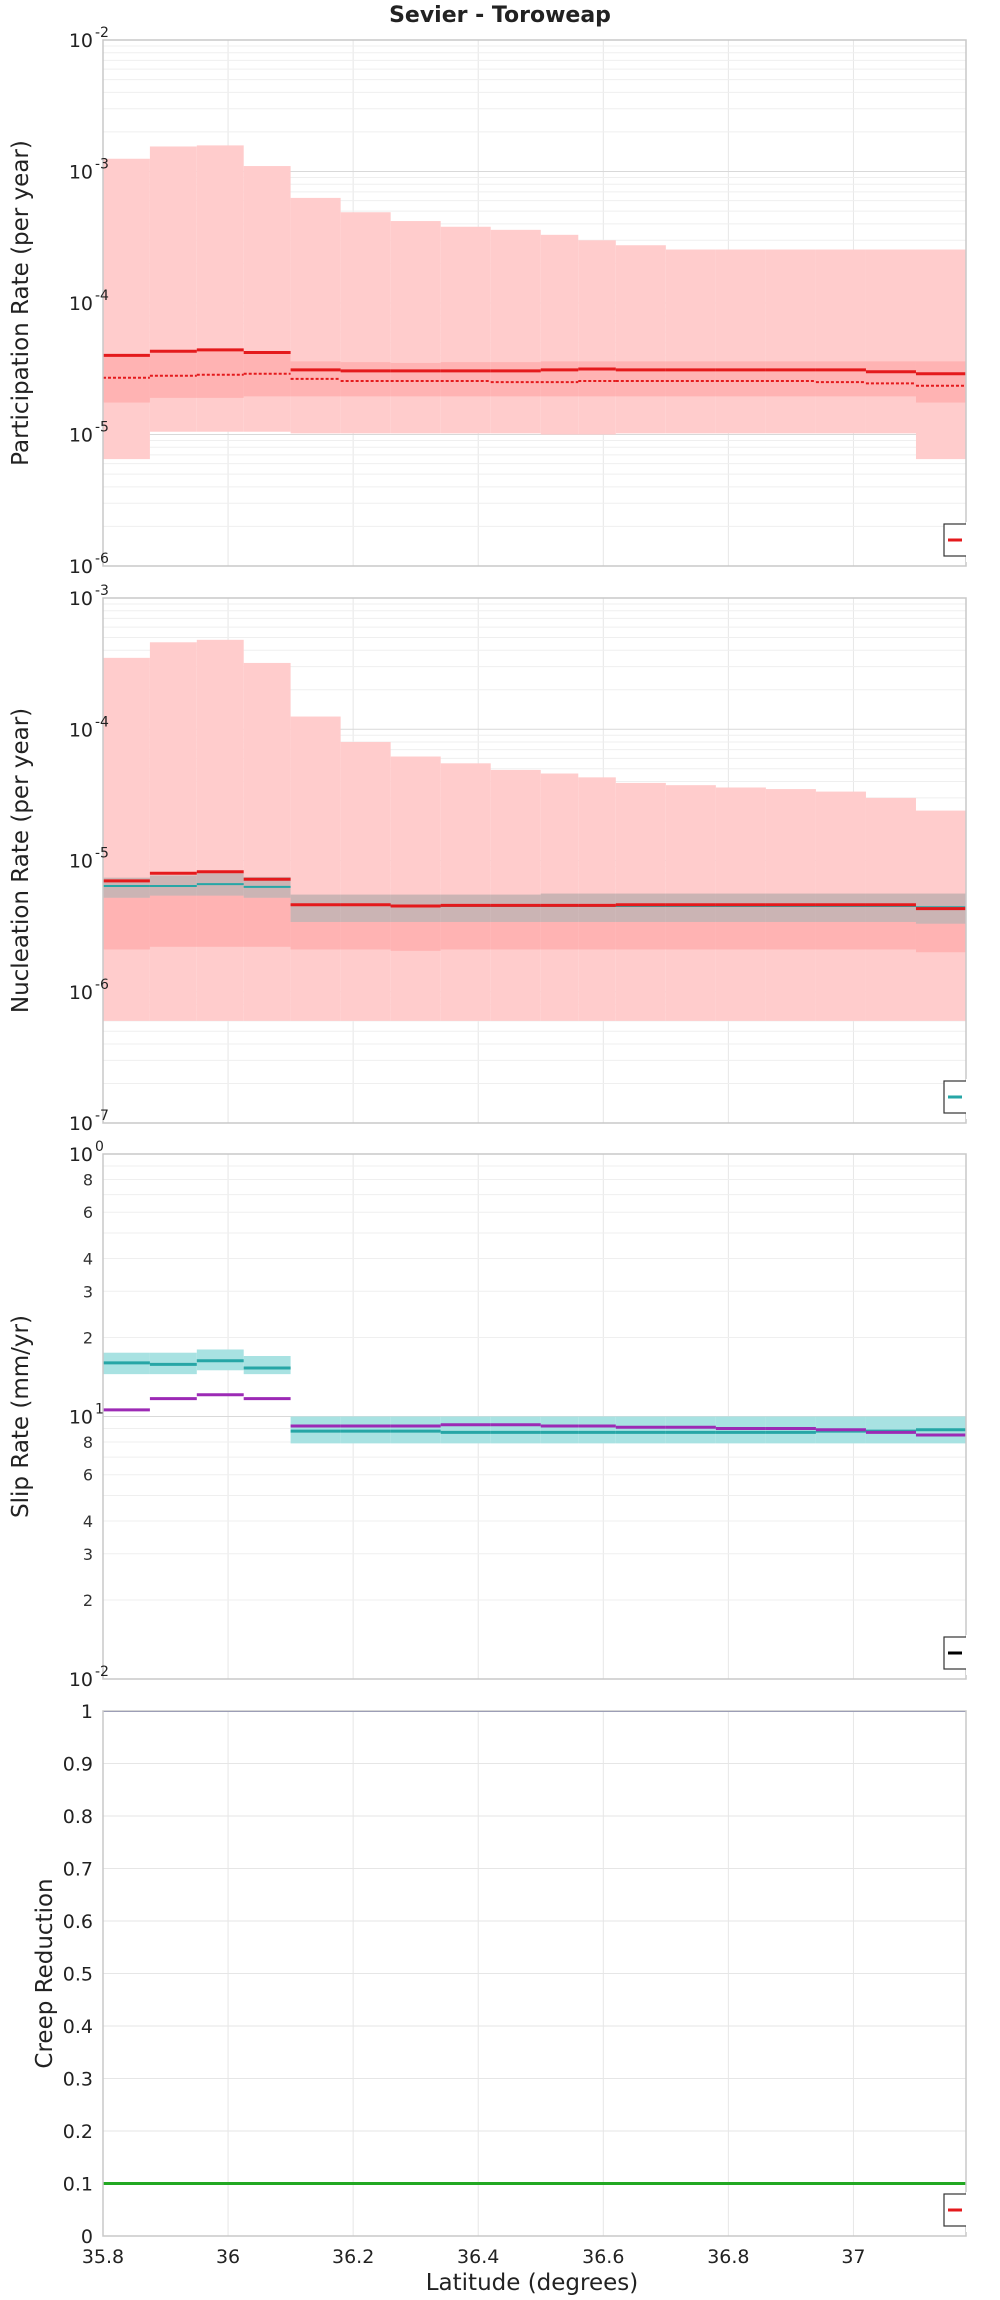 This screenshot has height=2300, width=1000. I want to click on x-tick-label: 36.6, so click(603, 2257).